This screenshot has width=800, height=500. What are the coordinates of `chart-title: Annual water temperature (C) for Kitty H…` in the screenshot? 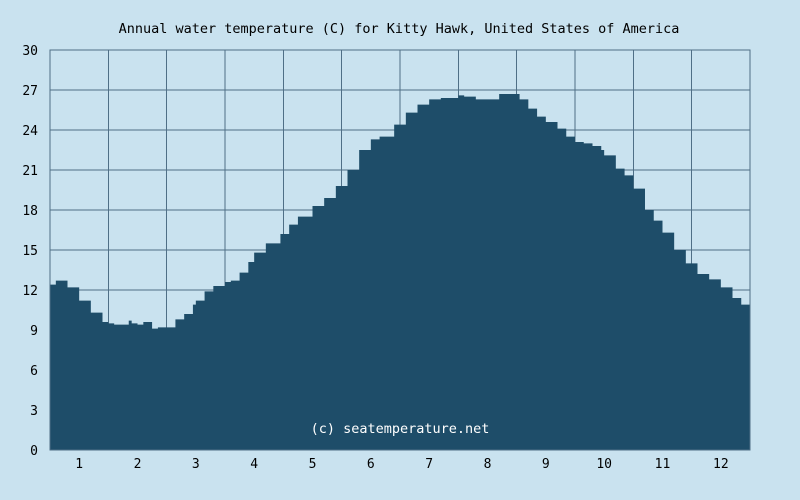 It's located at (399, 29).